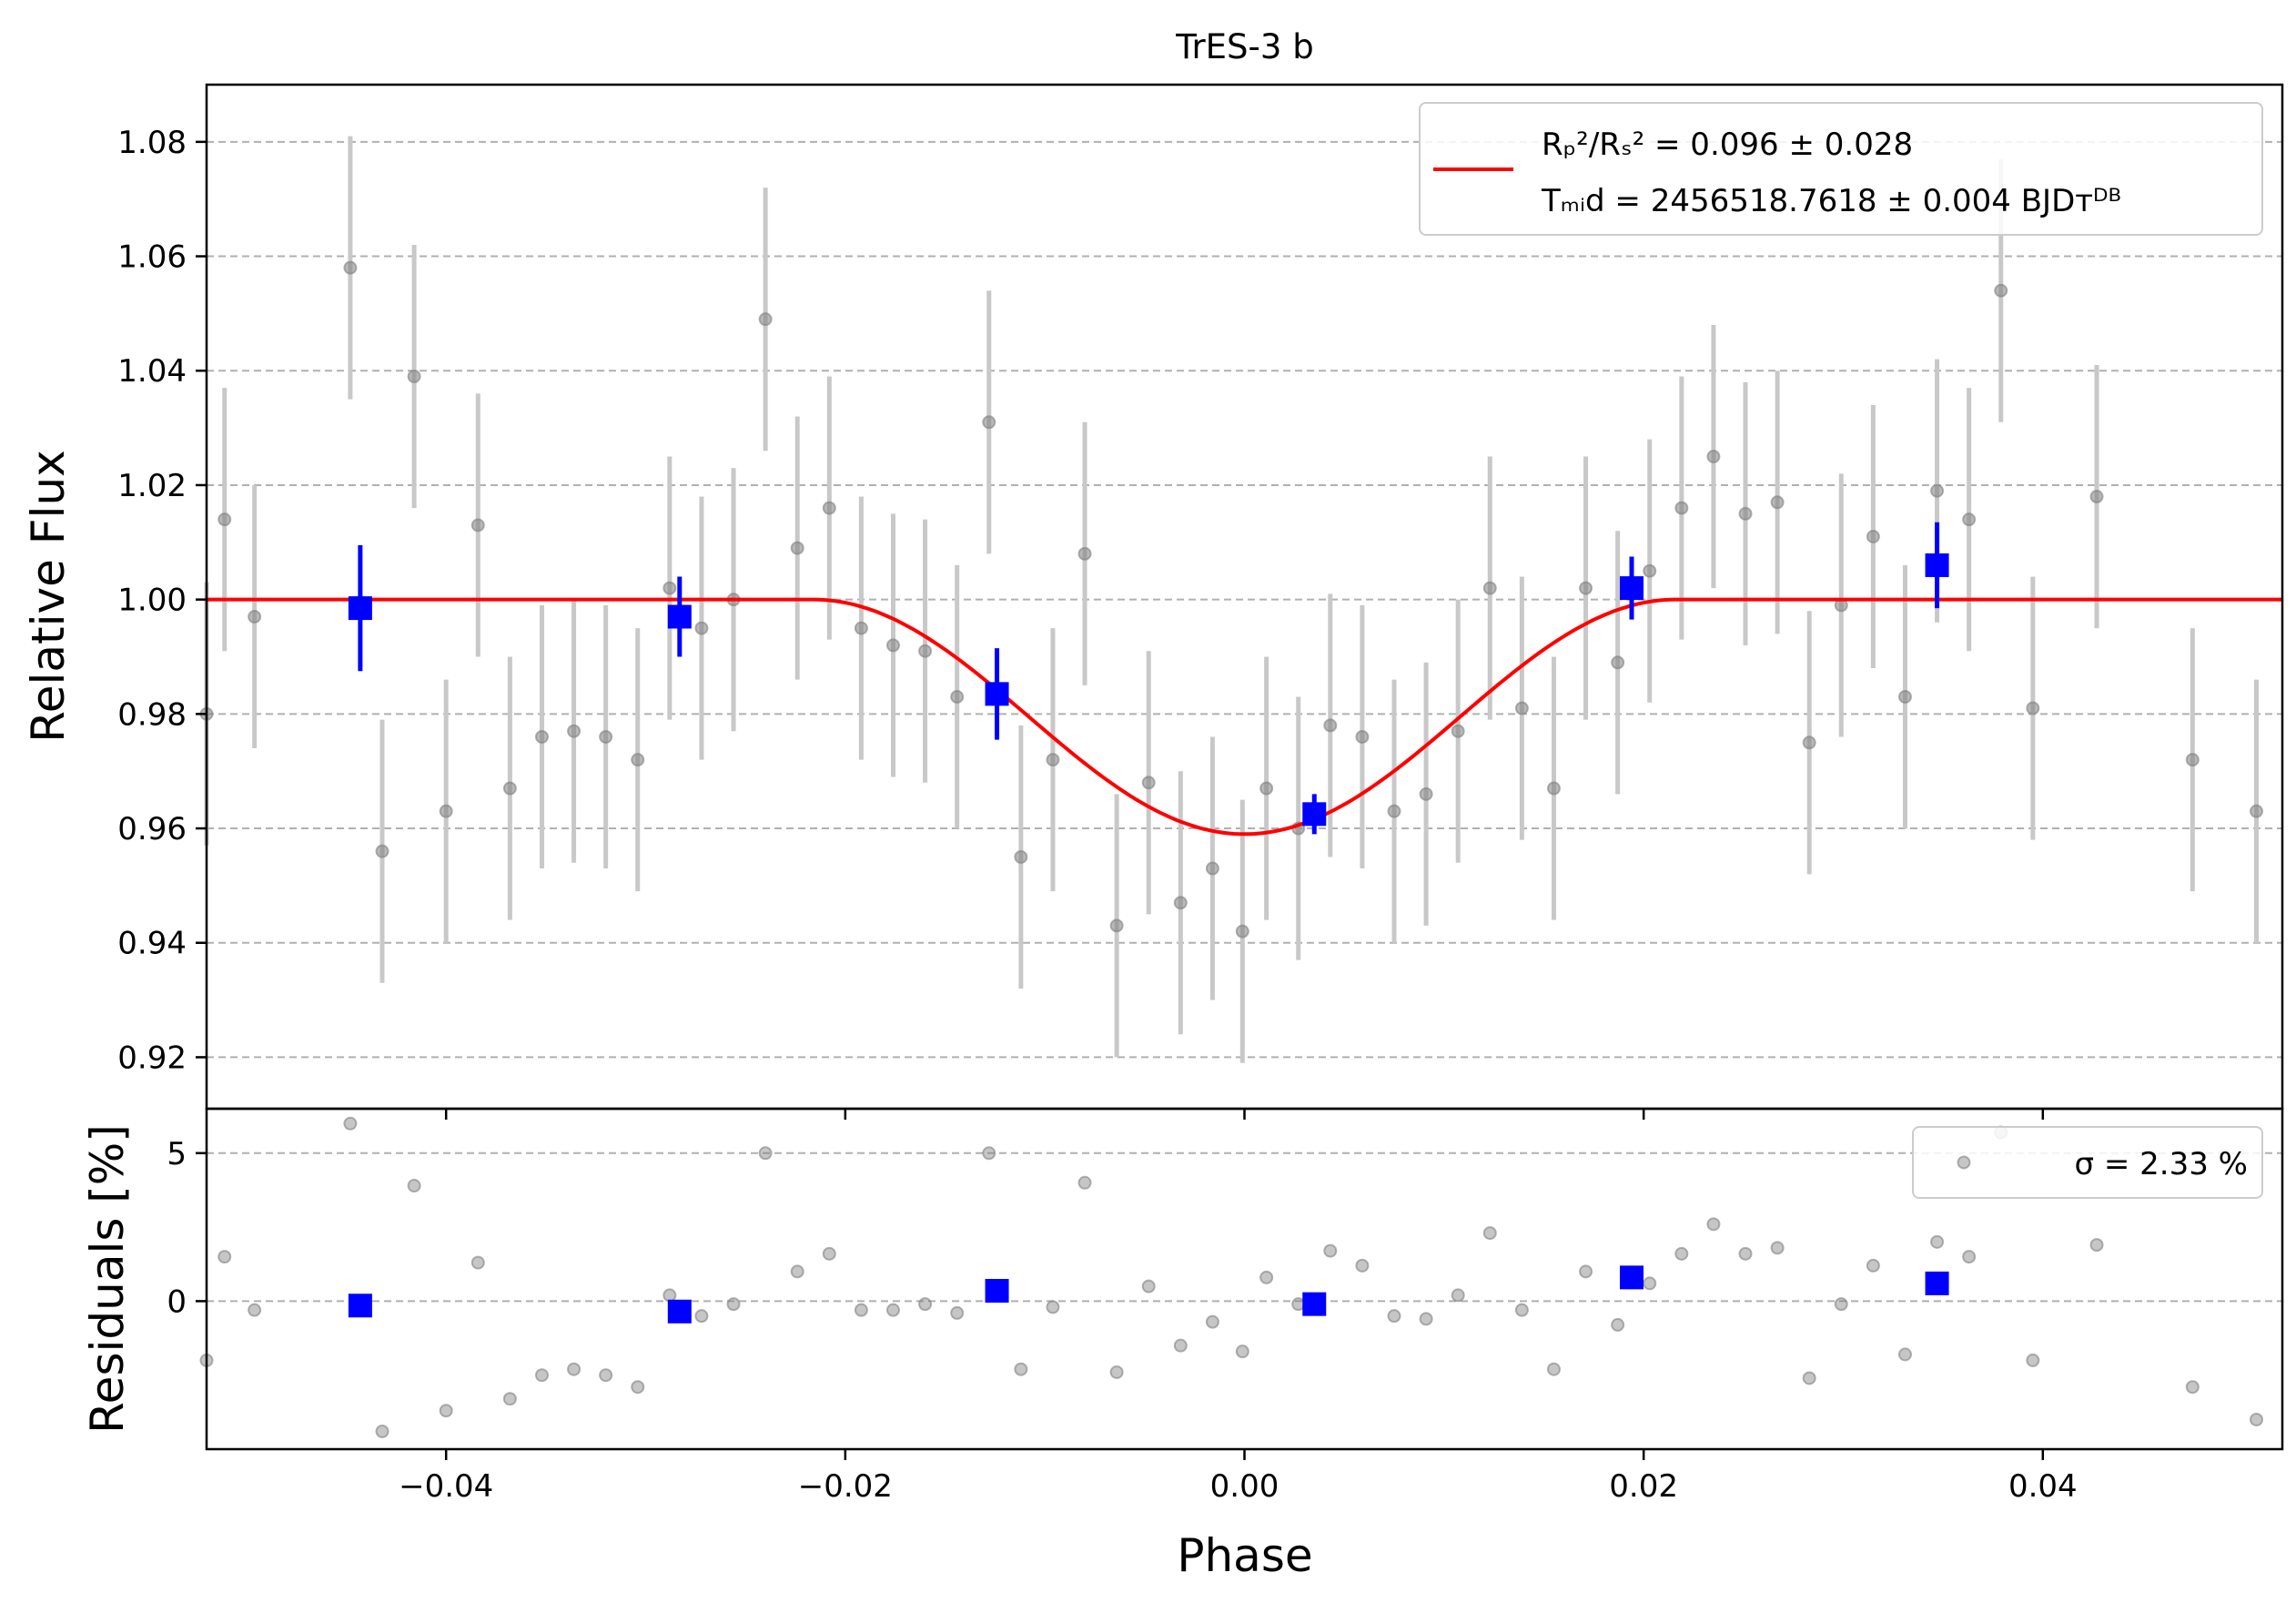 This screenshot has width=2296, height=1603. Describe the element at coordinates (1728, 145) in the screenshot. I see `legend-radius-ratio: Rₚ²/Rₛ² = 0.096 ± 0.028` at that location.